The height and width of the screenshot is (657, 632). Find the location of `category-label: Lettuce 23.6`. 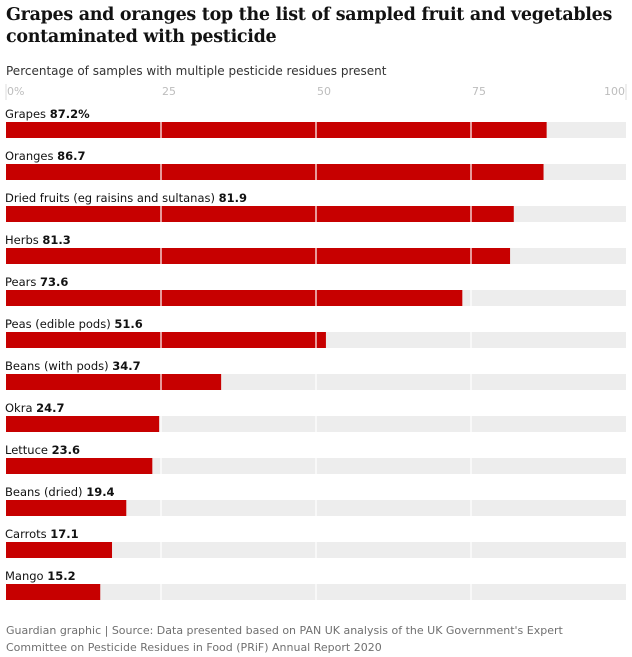

category-label: Lettuce 23.6 is located at coordinates (42, 450).